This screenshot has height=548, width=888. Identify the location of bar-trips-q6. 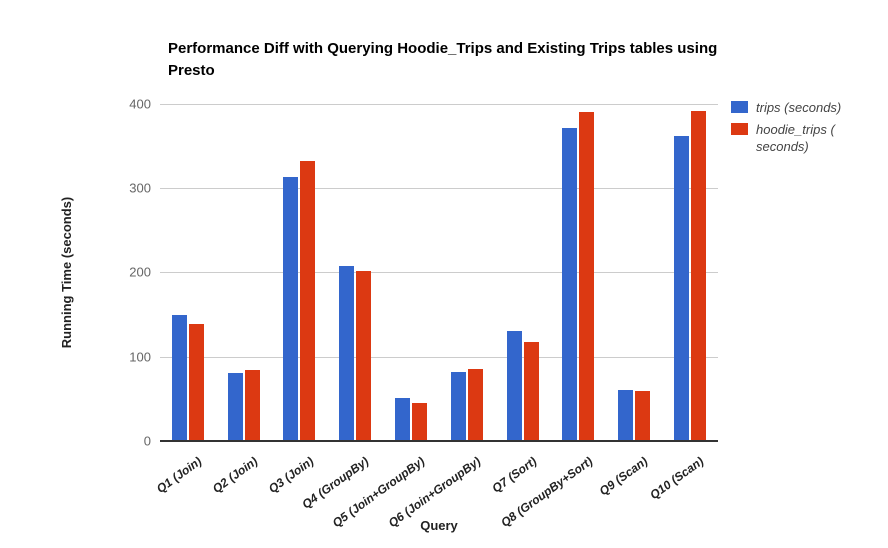
(458, 406).